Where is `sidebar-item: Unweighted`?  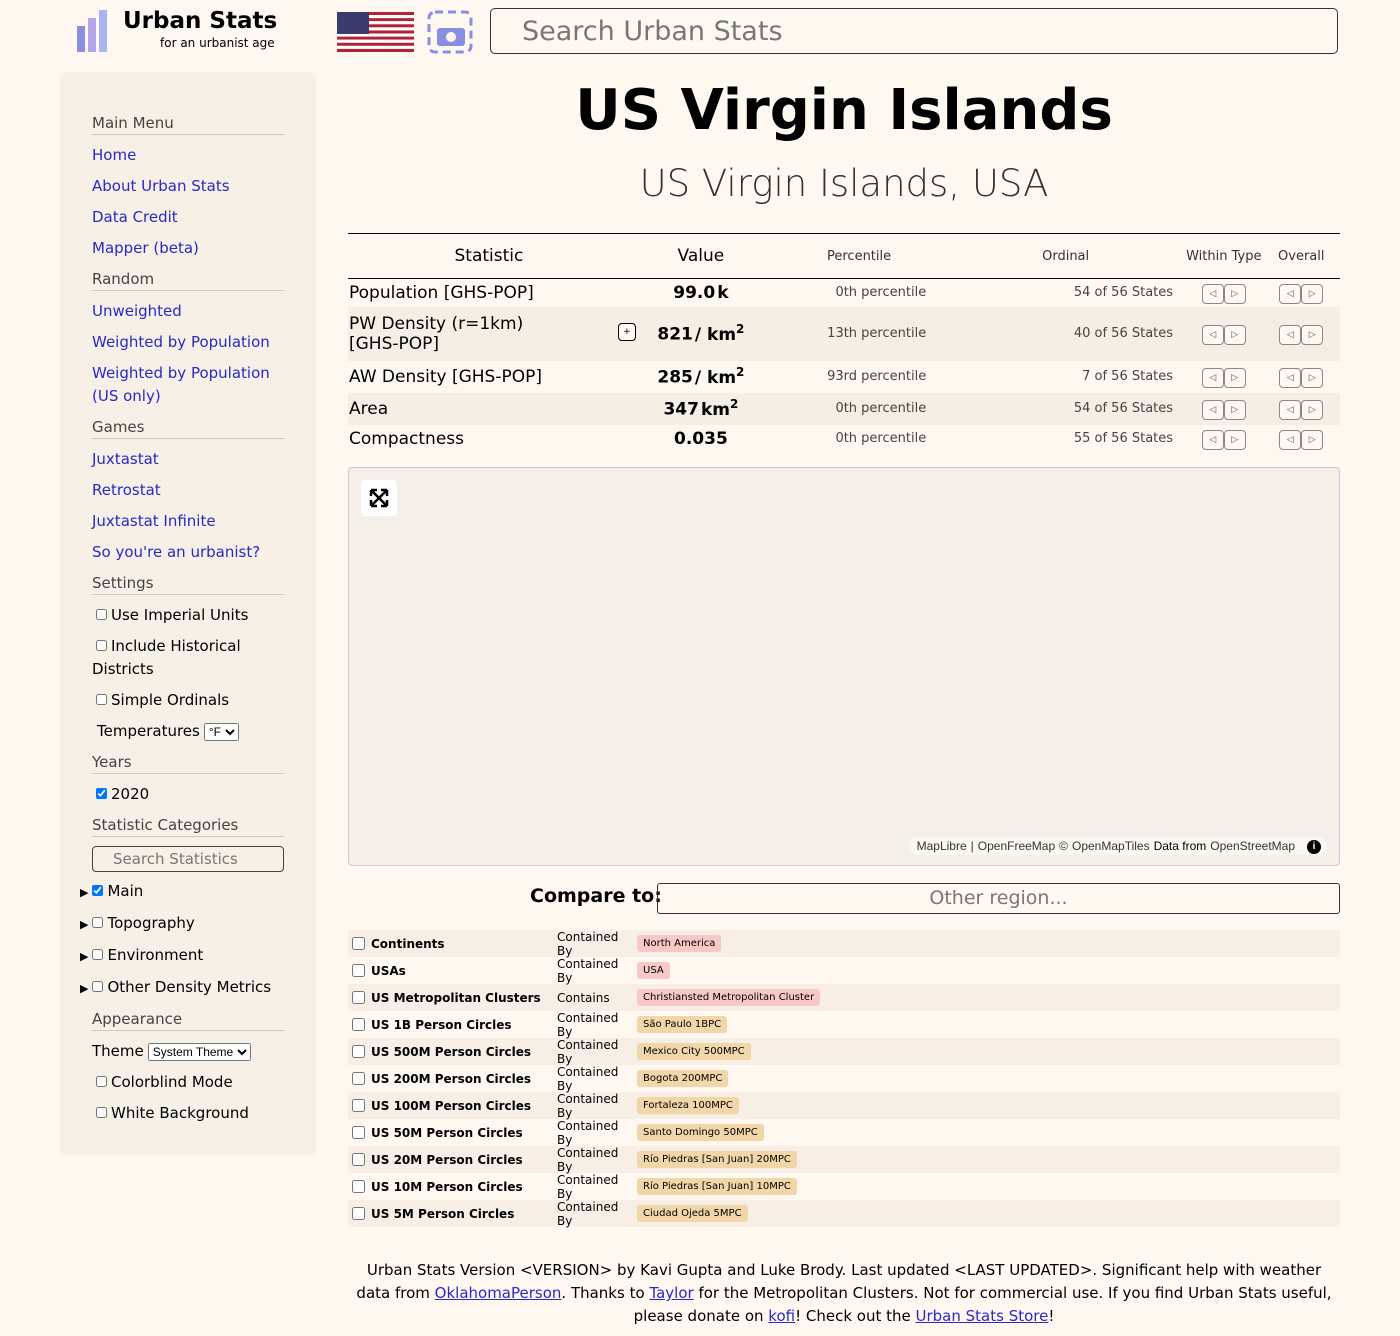
sidebar-item: Unweighted is located at coordinates (188, 311).